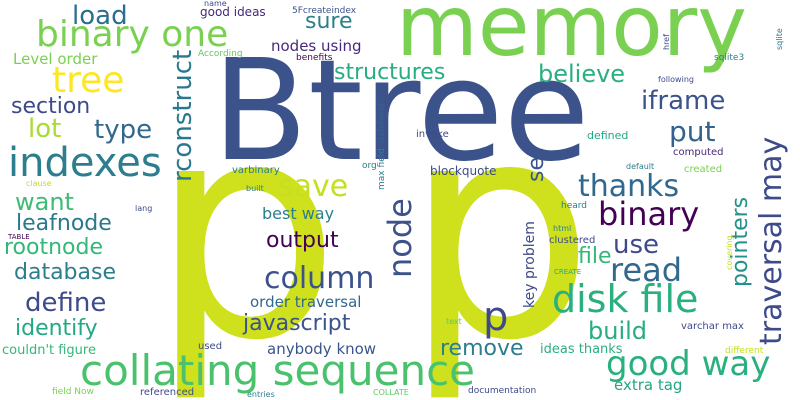 The height and width of the screenshot is (400, 800). Describe the element at coordinates (692, 131) in the screenshot. I see `cloud-word-put: put` at that location.